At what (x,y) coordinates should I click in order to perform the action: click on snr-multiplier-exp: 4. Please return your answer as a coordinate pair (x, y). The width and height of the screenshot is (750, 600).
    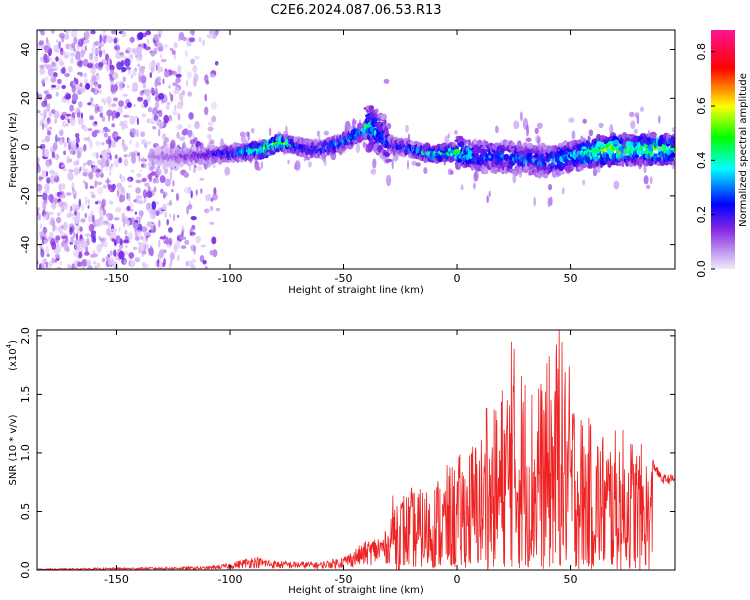
    Looking at the image, I should click on (9, 345).